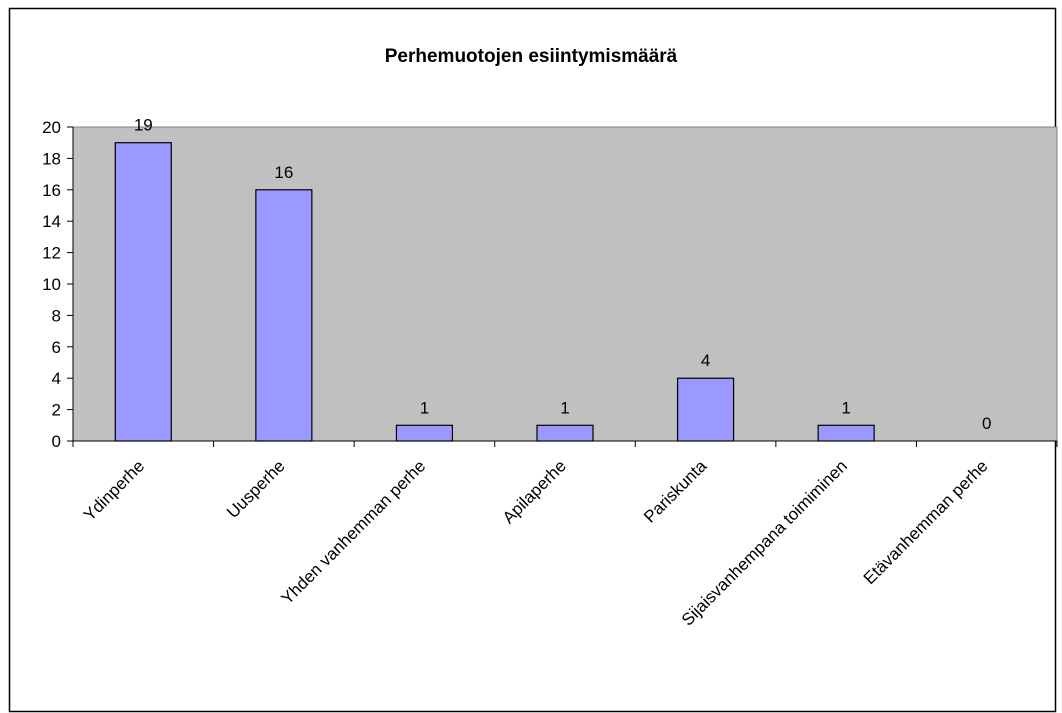  Describe the element at coordinates (283, 172) in the screenshot. I see `value-label: 16` at that location.